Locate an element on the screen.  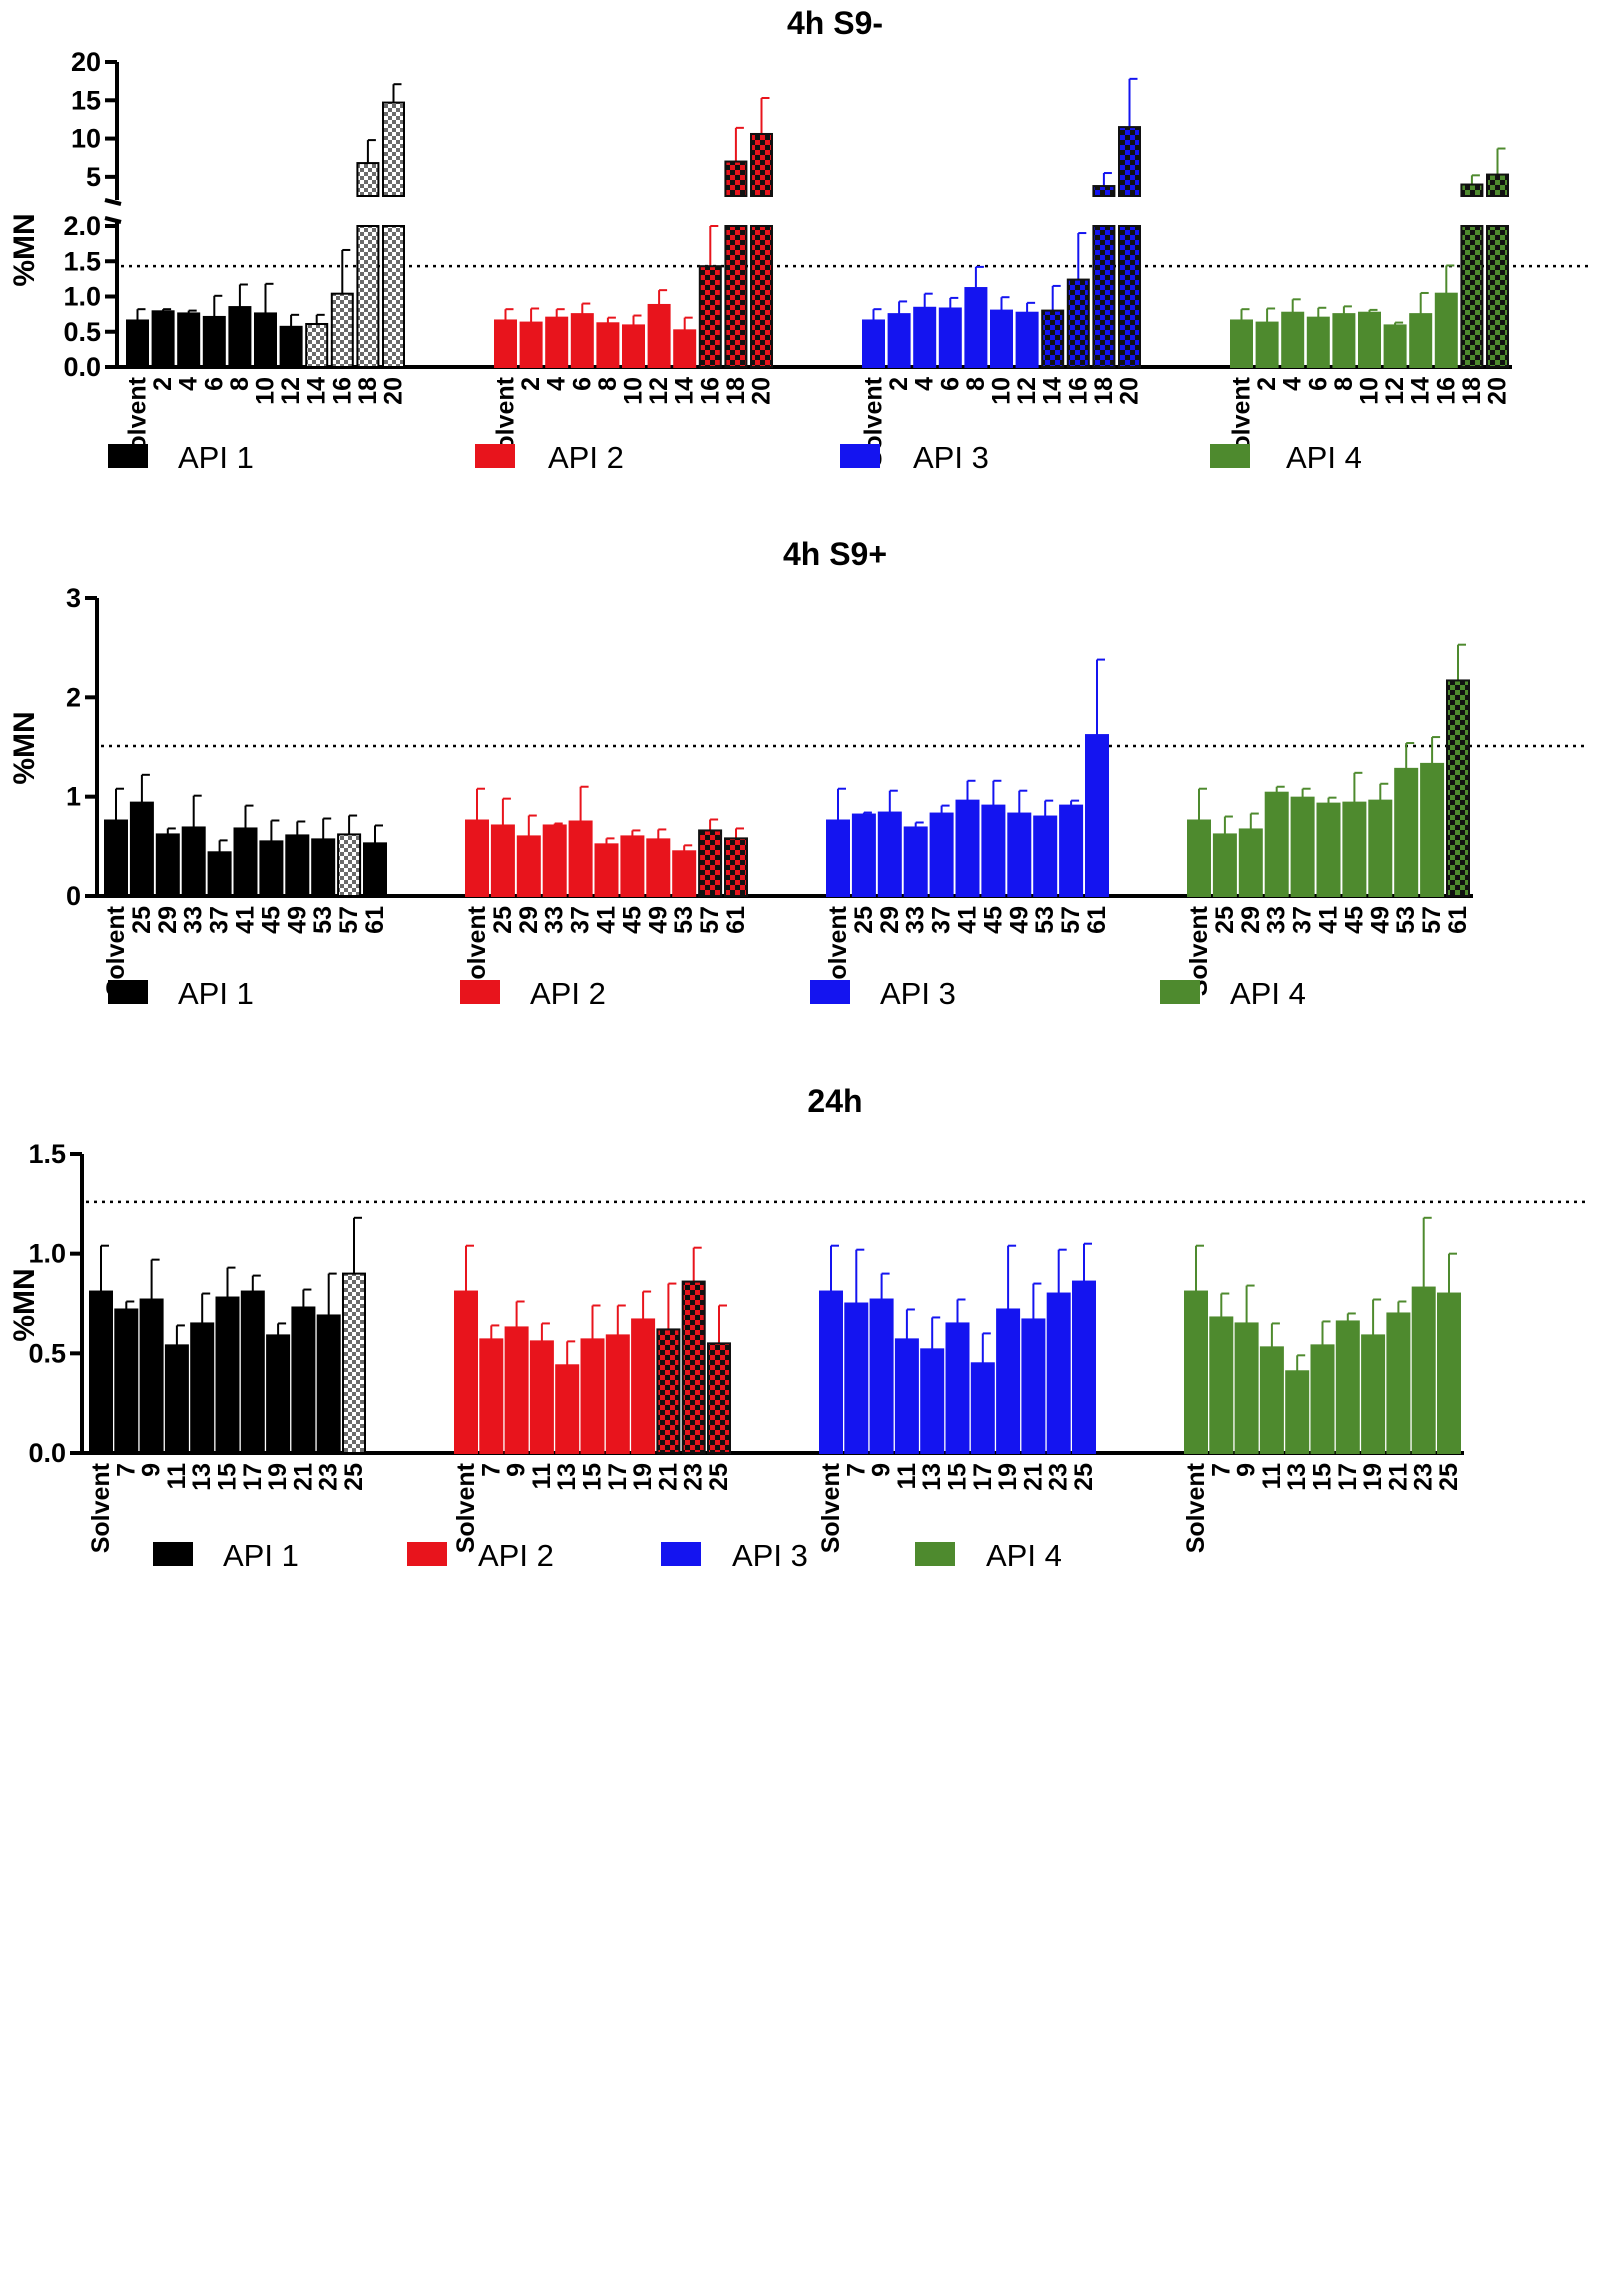
y-tick-label: 1.0 is located at coordinates (82, 297).